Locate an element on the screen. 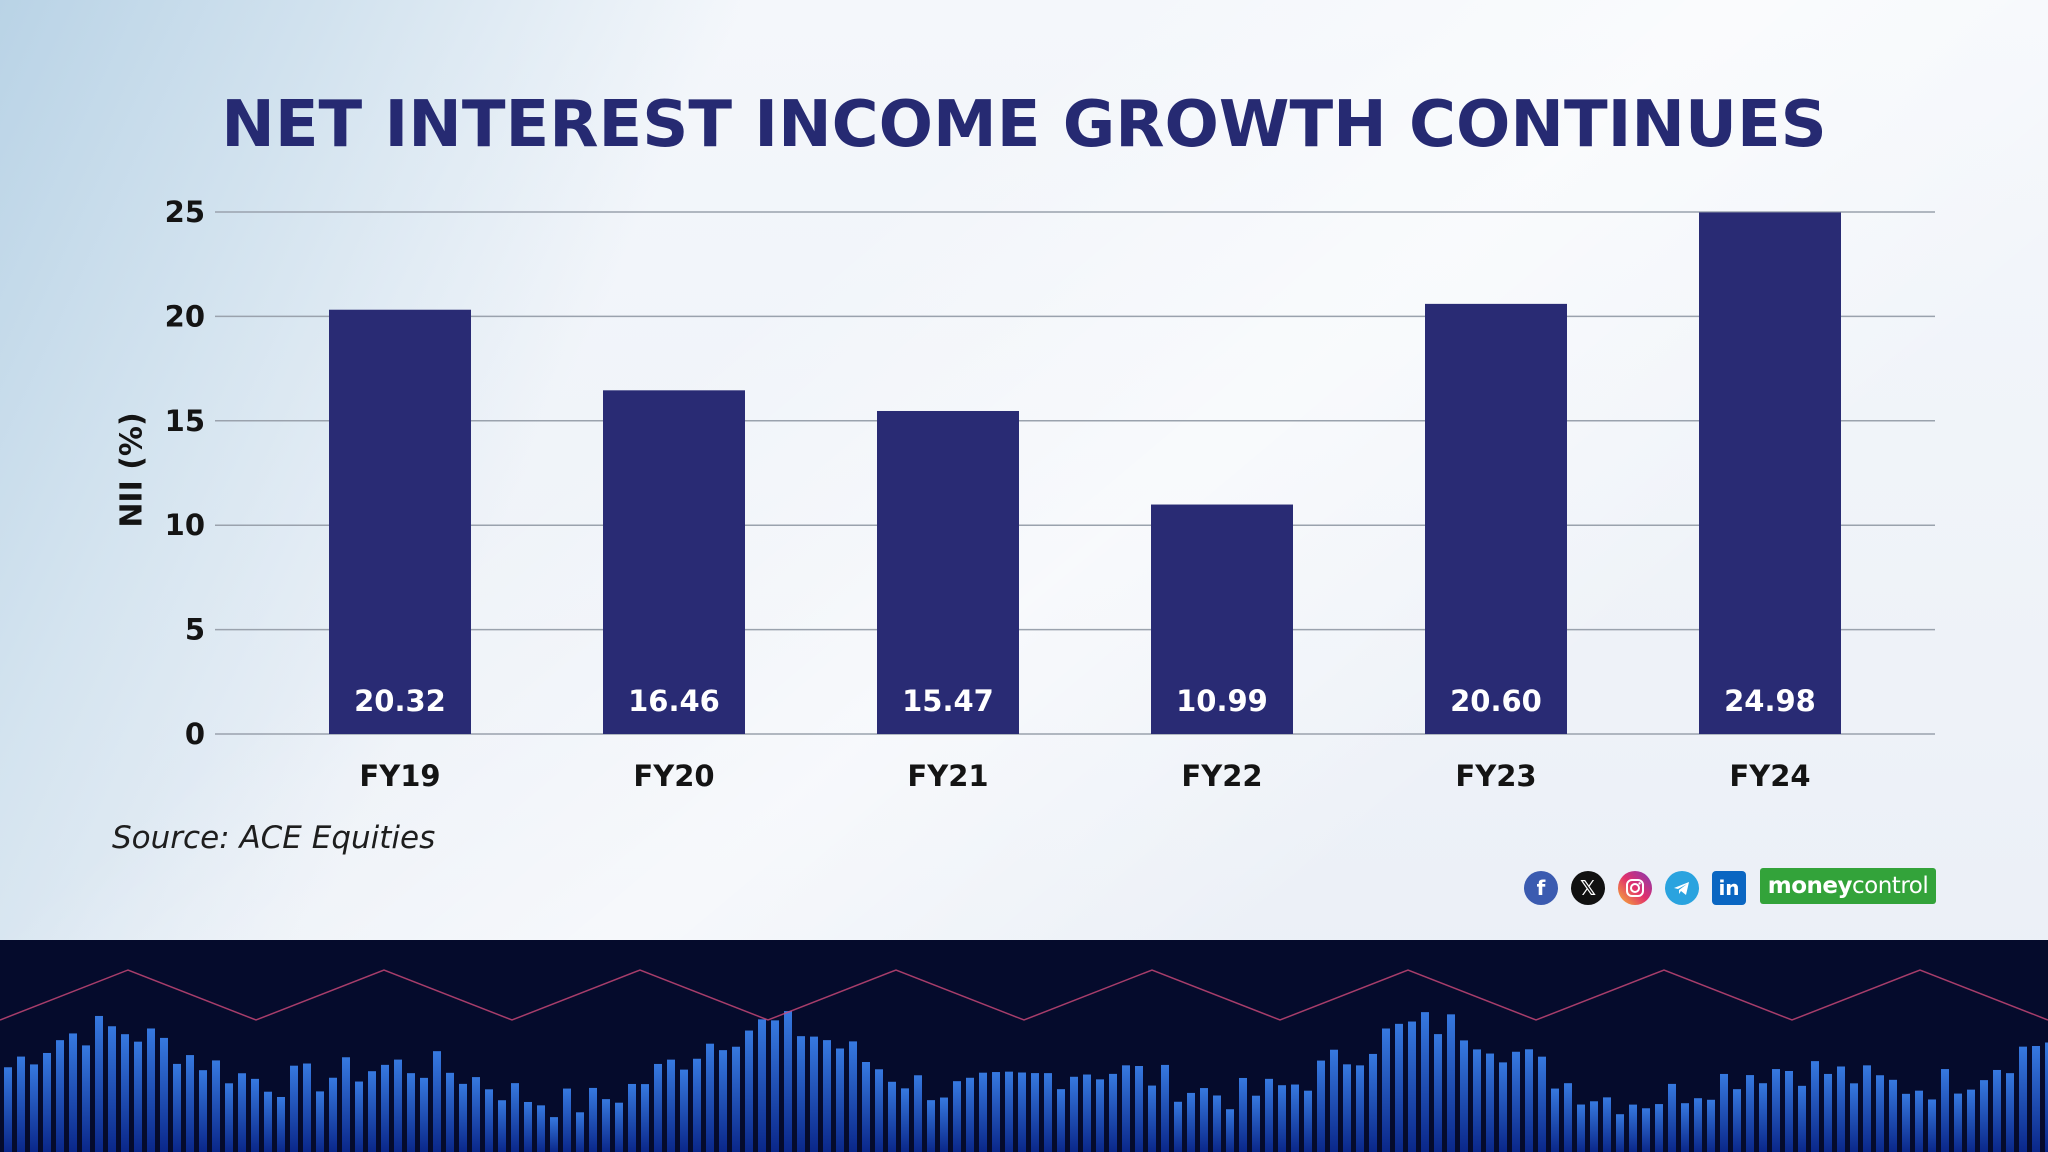 The height and width of the screenshot is (1152, 2048). brand-part-control: control is located at coordinates (1890, 886).